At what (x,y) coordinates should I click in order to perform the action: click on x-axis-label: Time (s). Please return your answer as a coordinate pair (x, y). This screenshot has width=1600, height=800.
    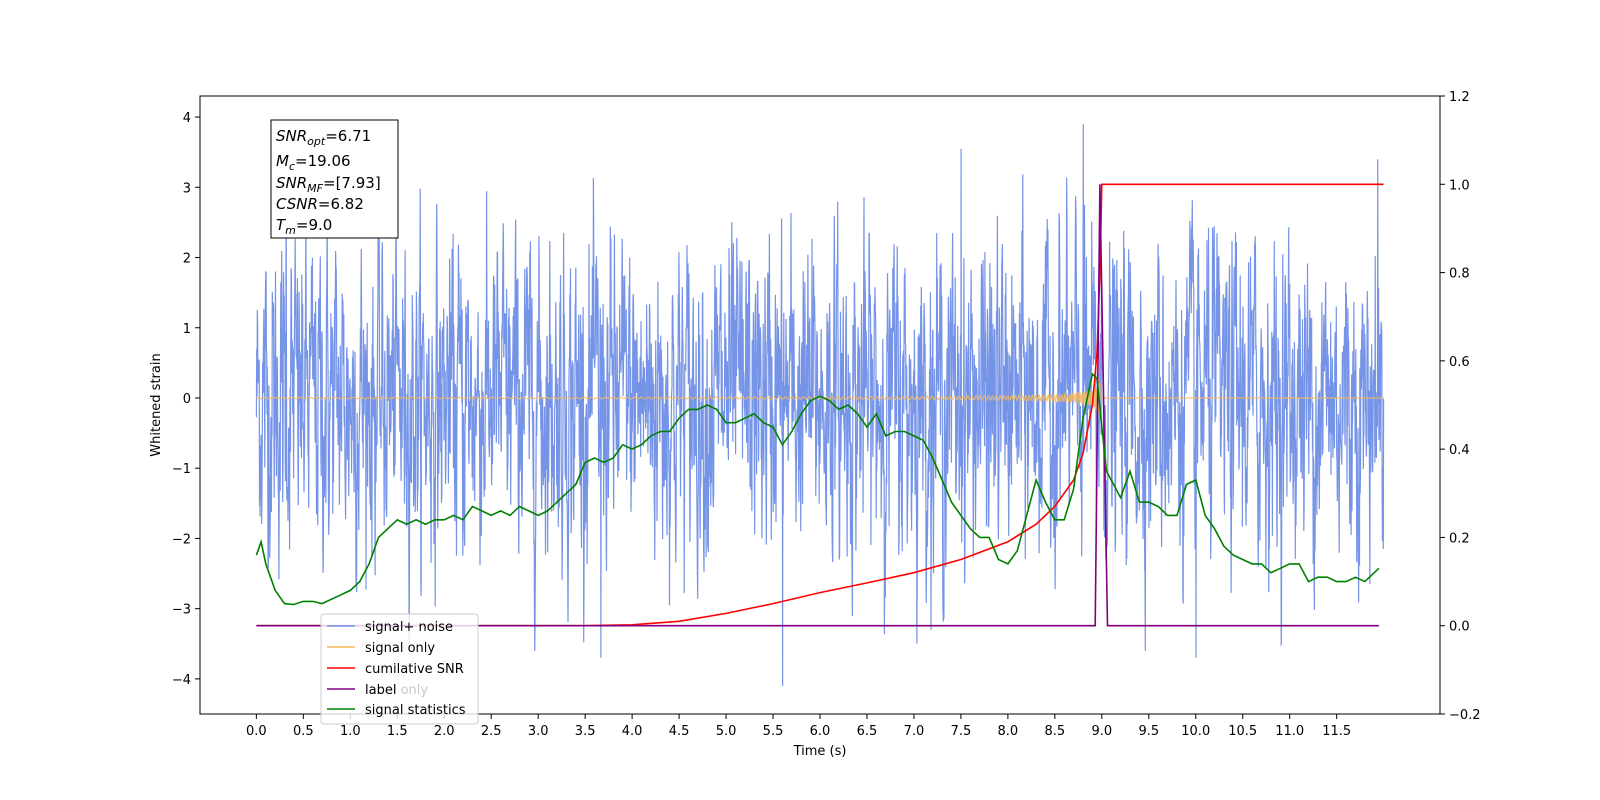
    Looking at the image, I should click on (820, 751).